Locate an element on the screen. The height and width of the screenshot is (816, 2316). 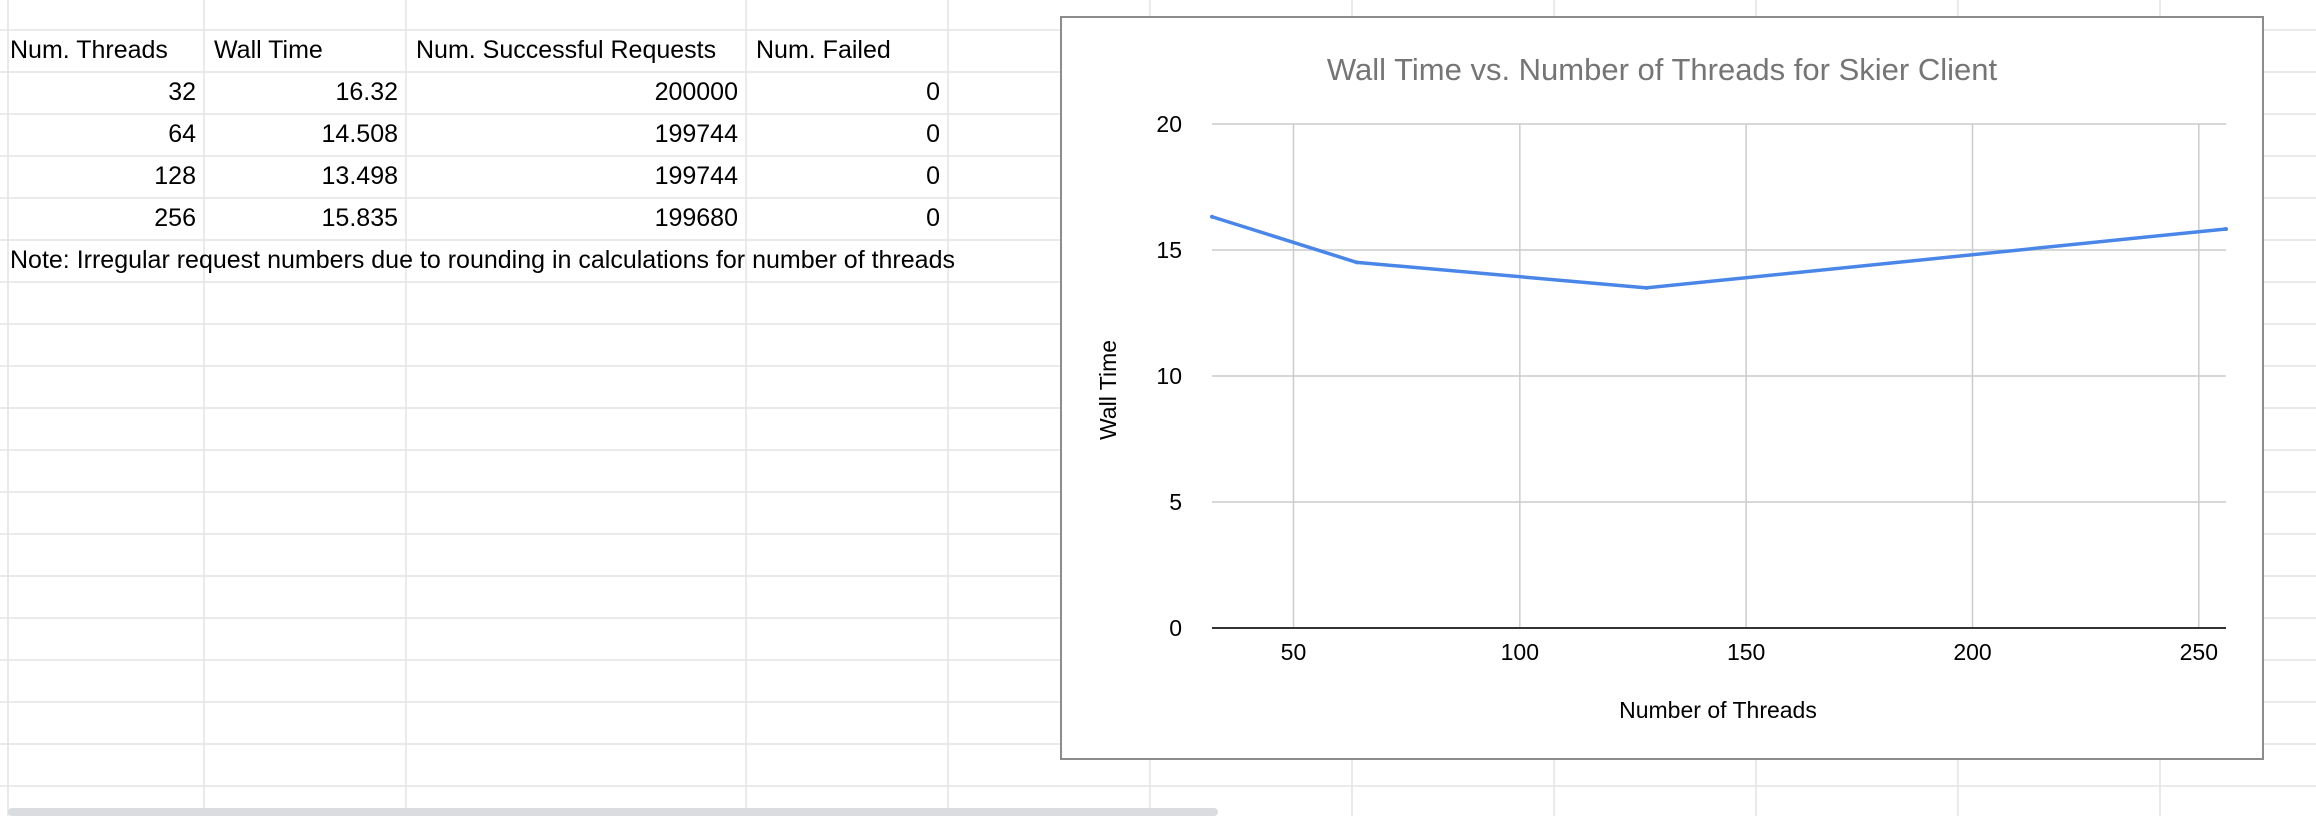
cell-threads: 128 is located at coordinates (175, 176).